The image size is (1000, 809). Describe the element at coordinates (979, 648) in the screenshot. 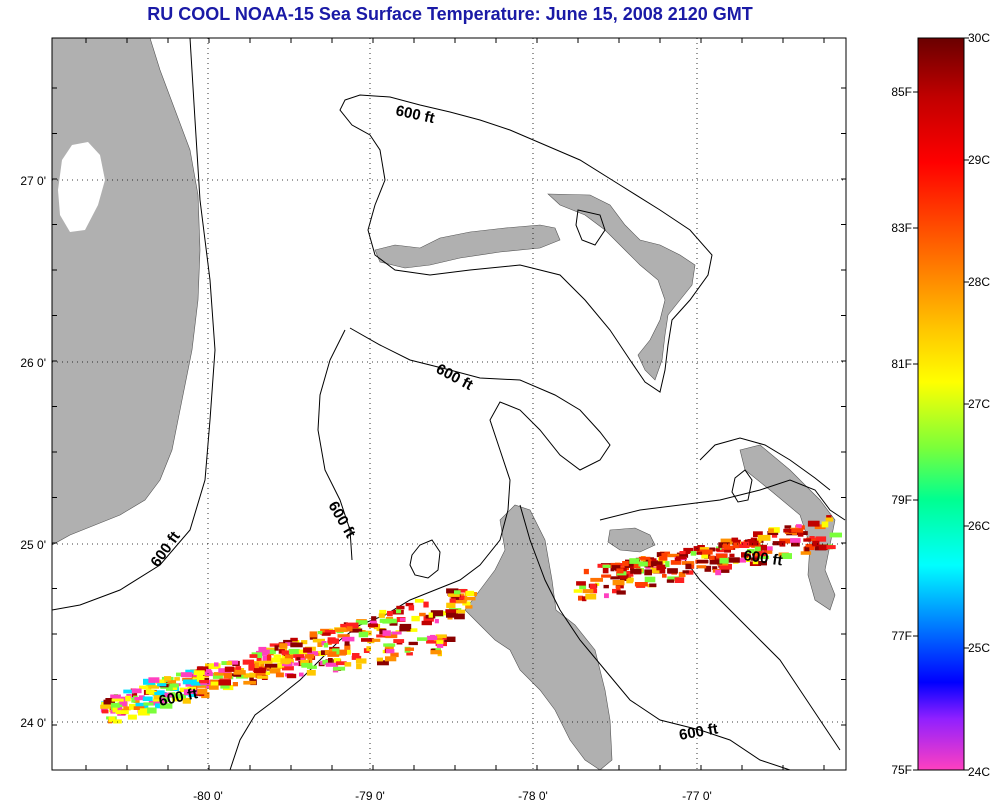

I see `colorbar-c-label: 25C` at that location.